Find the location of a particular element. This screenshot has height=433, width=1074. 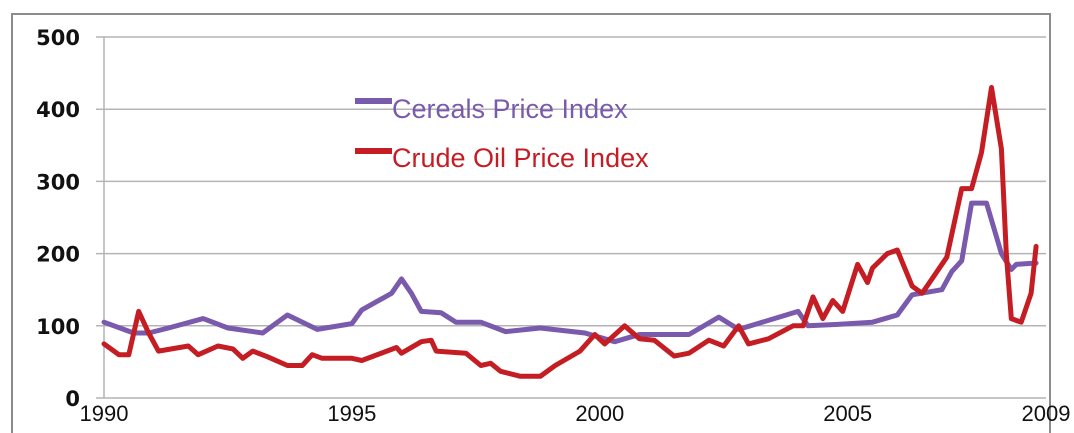

x-tick-label: 2005 is located at coordinates (847, 413).